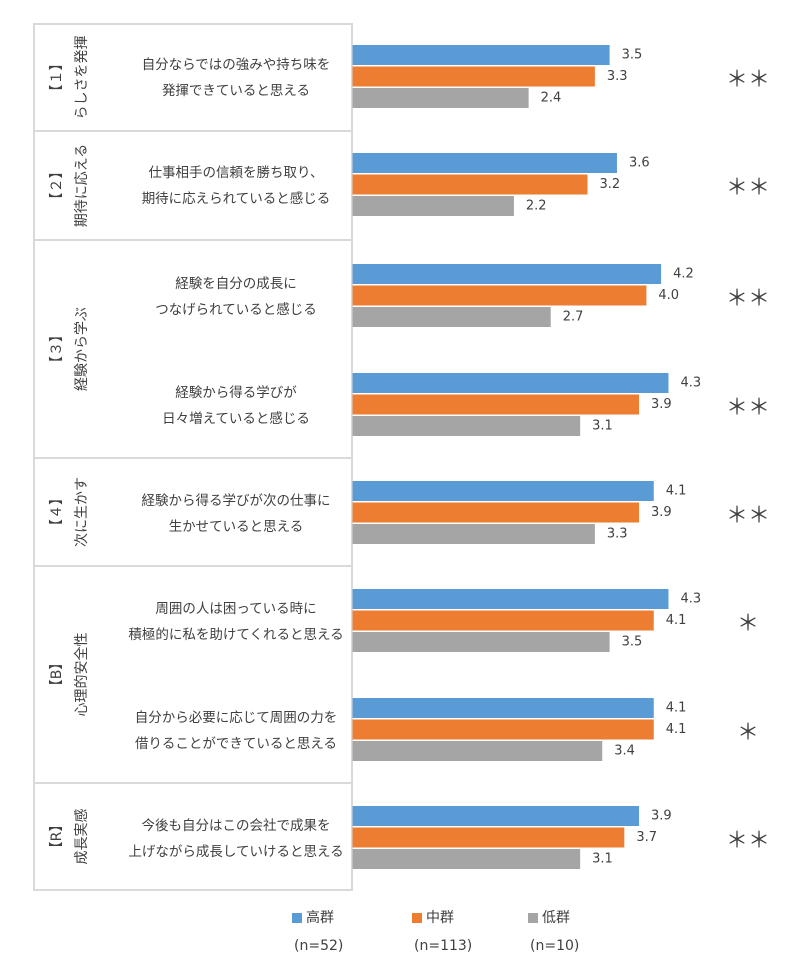 This screenshot has width=790, height=968. I want to click on legend-label: 低群, so click(556, 918).